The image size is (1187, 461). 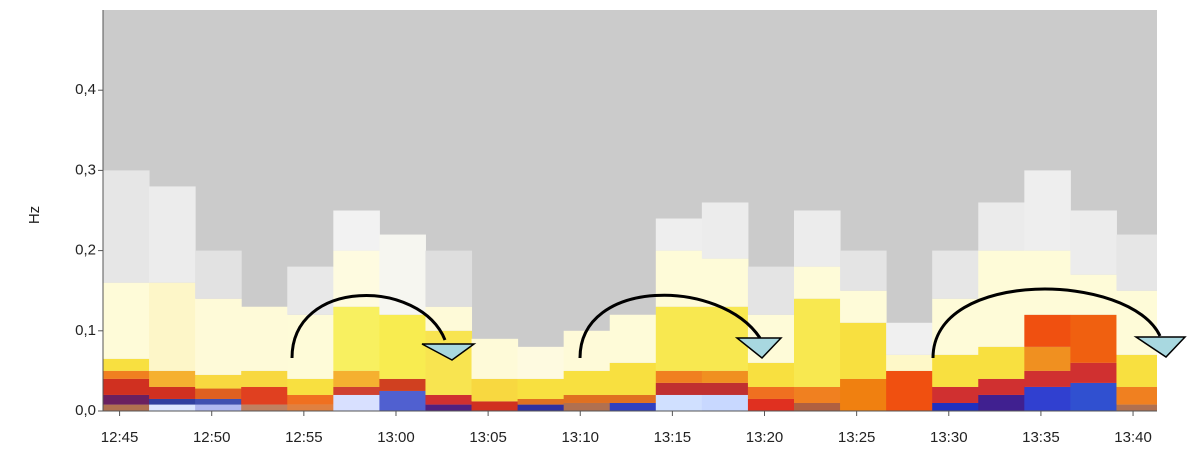 I want to click on x-tick-label: 12:45, so click(x=120, y=437).